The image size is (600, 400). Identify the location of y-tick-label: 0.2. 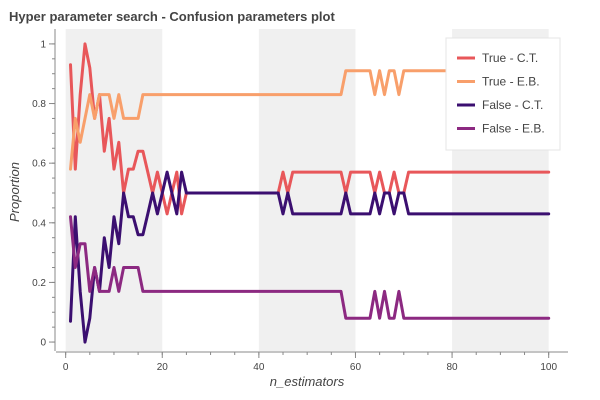
(39, 283).